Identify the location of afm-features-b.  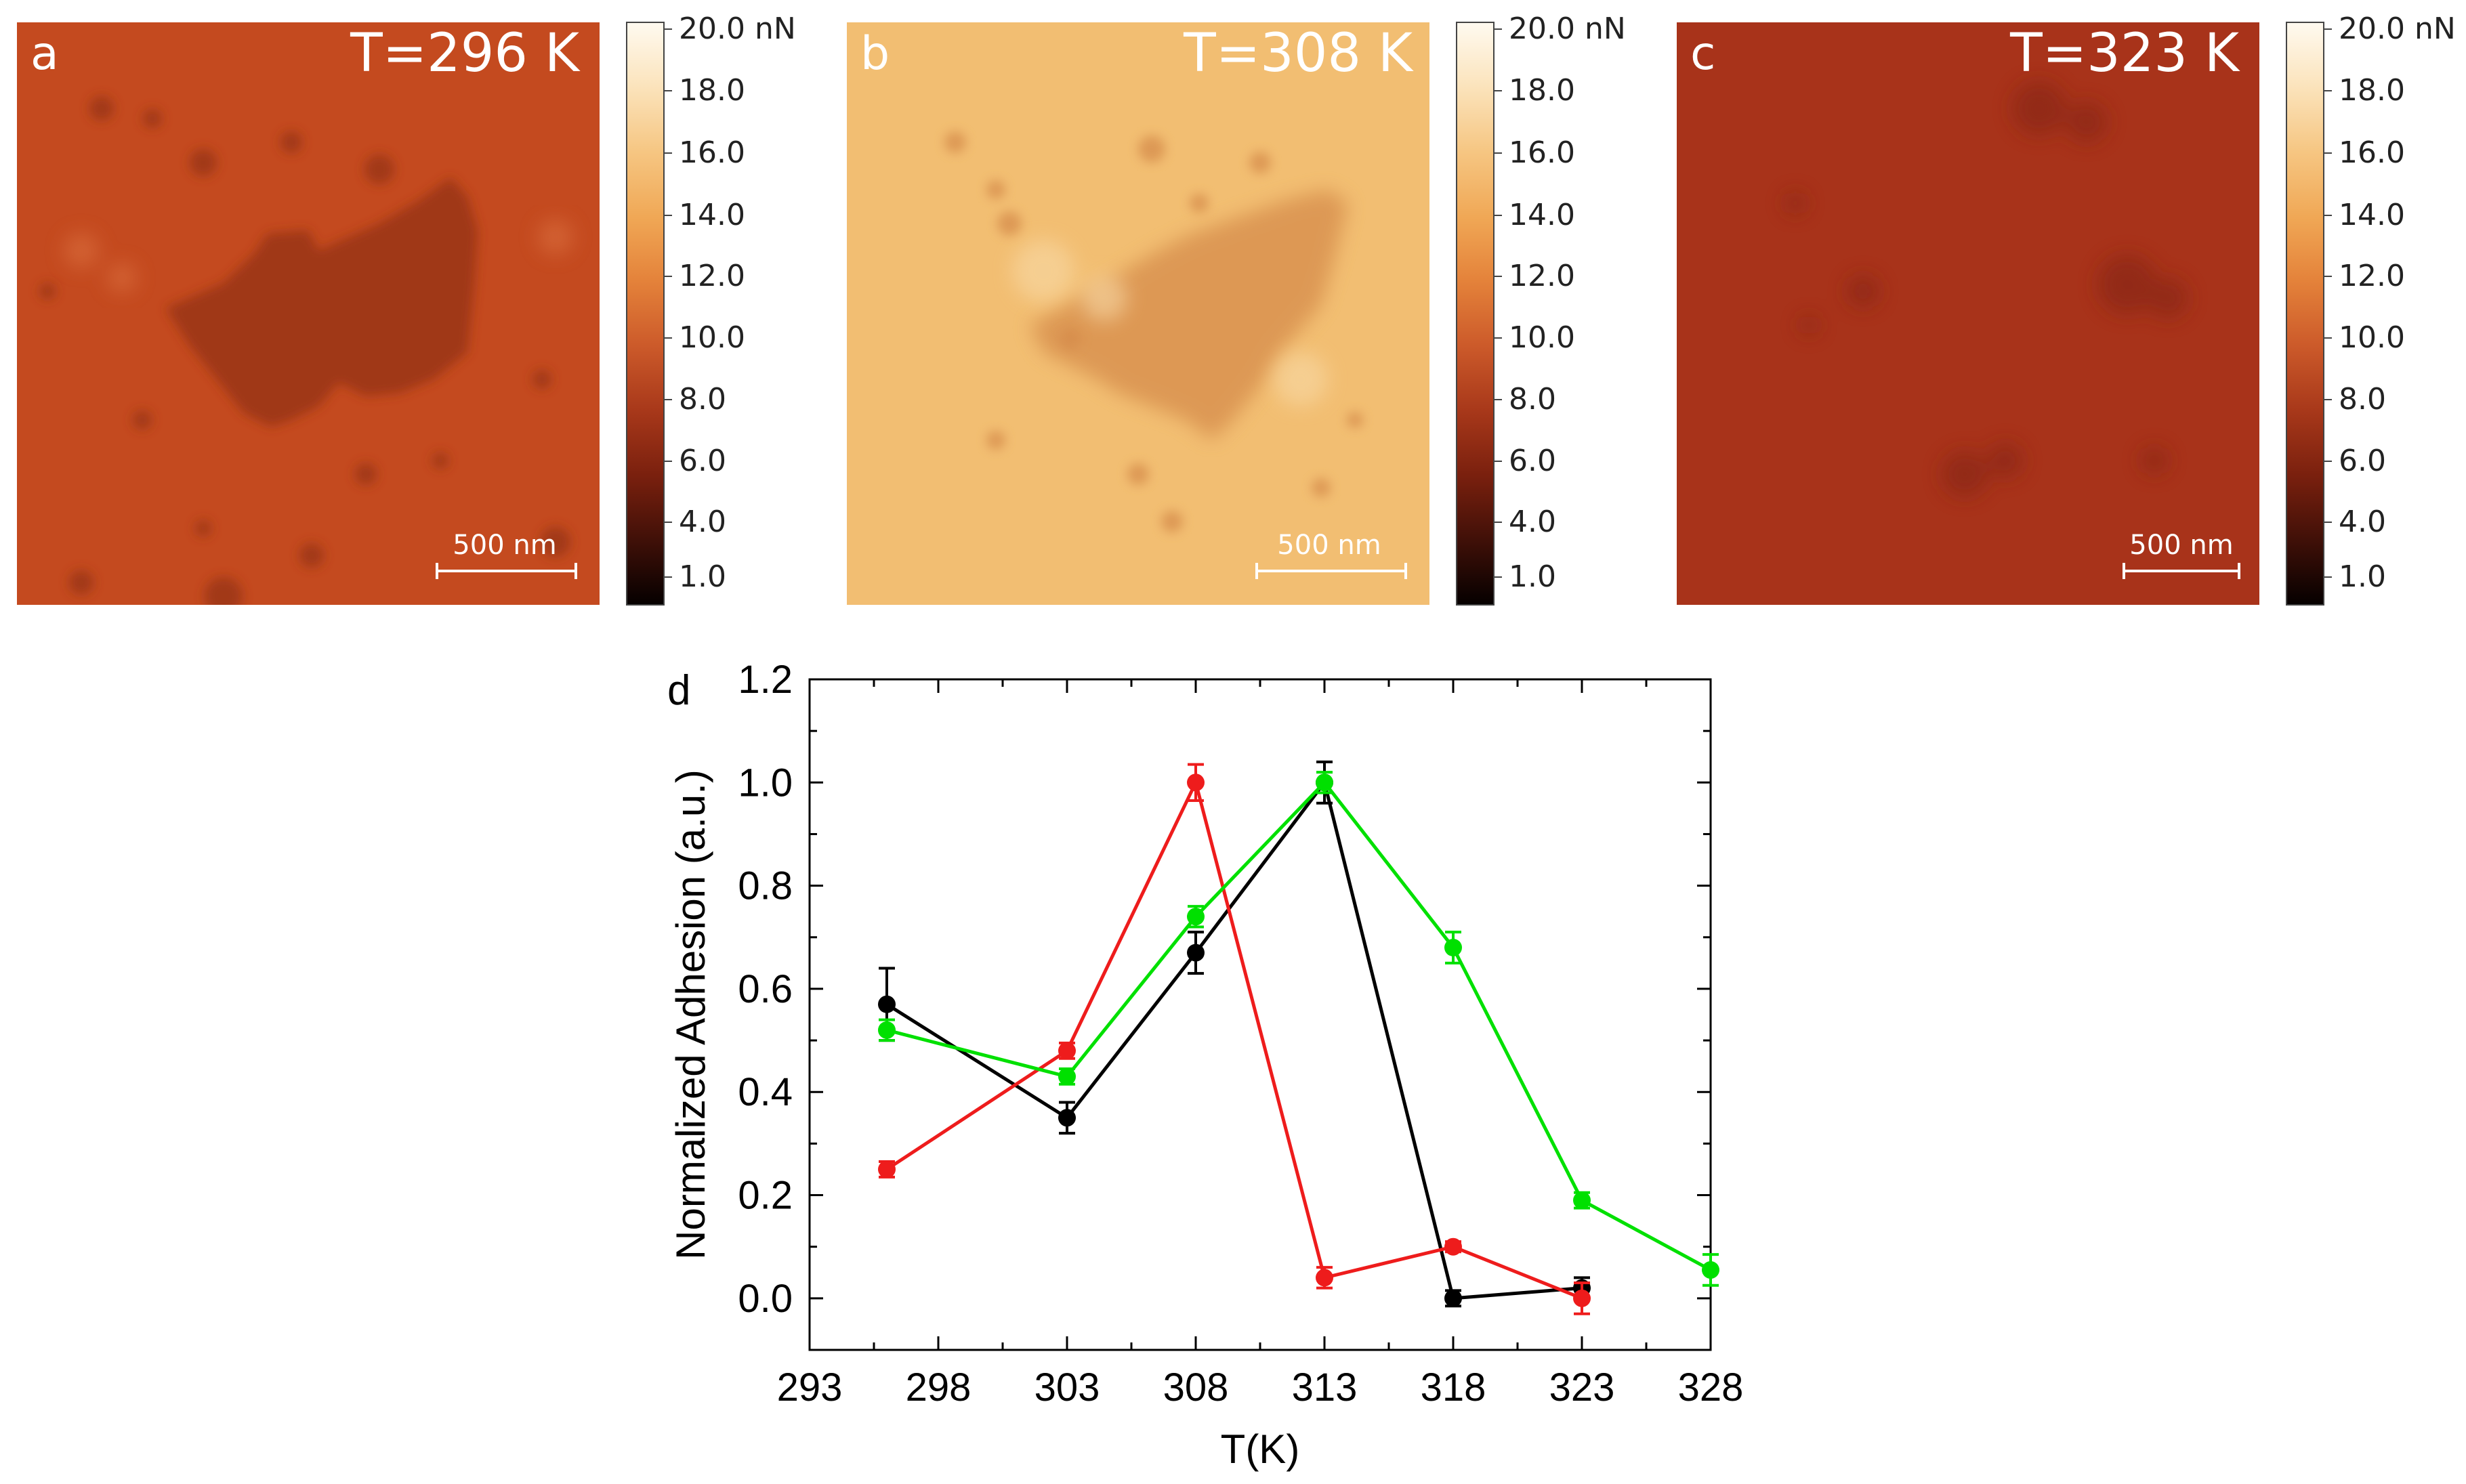
(1154, 331).